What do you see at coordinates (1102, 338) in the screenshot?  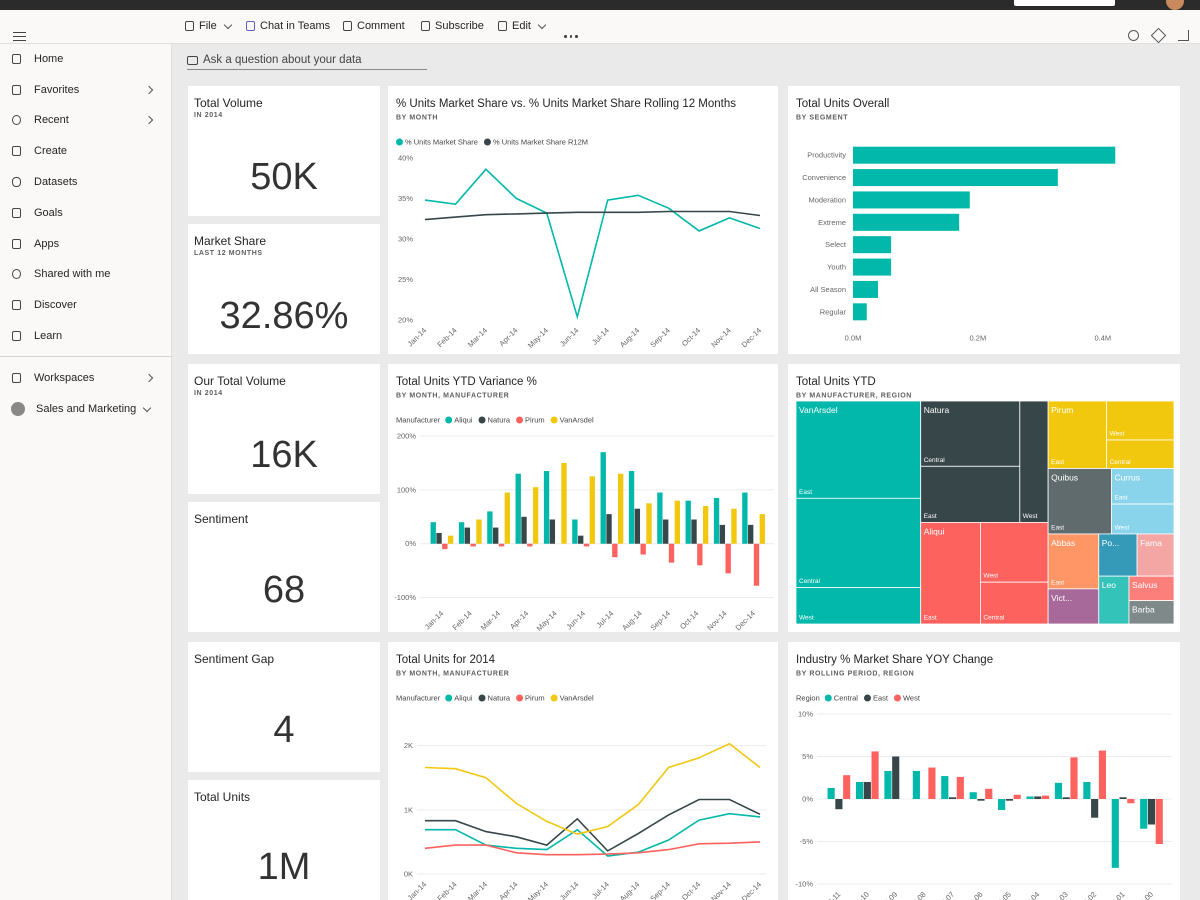 I see `x-tick-label: 0.4M` at bounding box center [1102, 338].